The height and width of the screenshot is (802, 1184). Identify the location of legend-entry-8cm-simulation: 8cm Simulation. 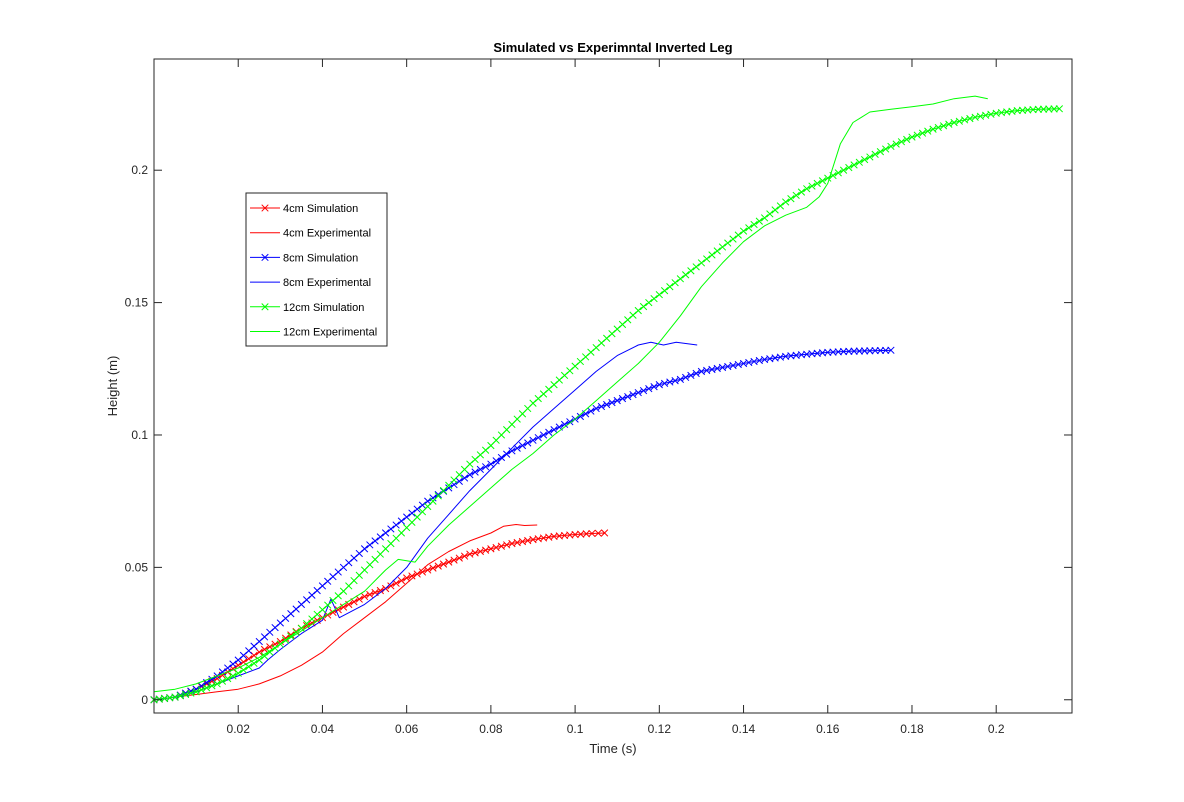
(304, 258).